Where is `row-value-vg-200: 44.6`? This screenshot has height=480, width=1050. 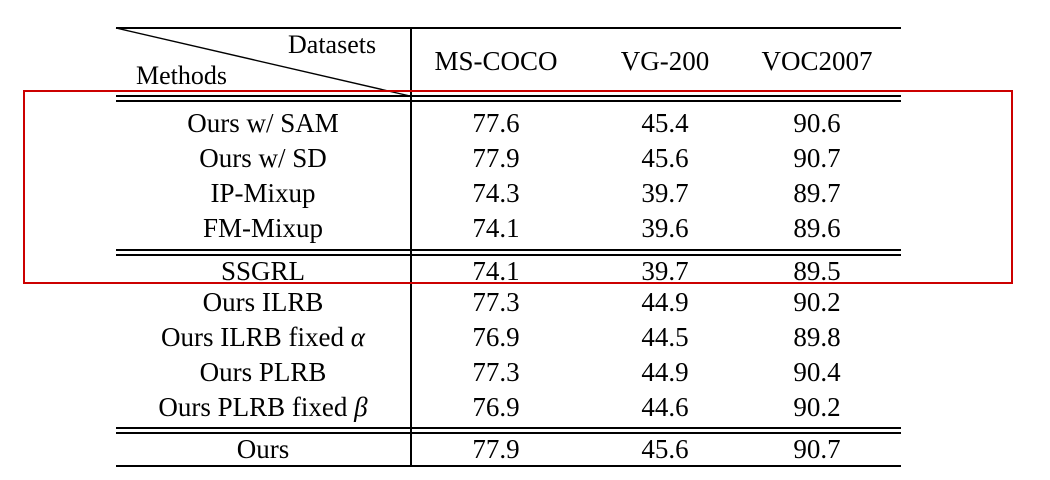 row-value-vg-200: 44.6 is located at coordinates (665, 407).